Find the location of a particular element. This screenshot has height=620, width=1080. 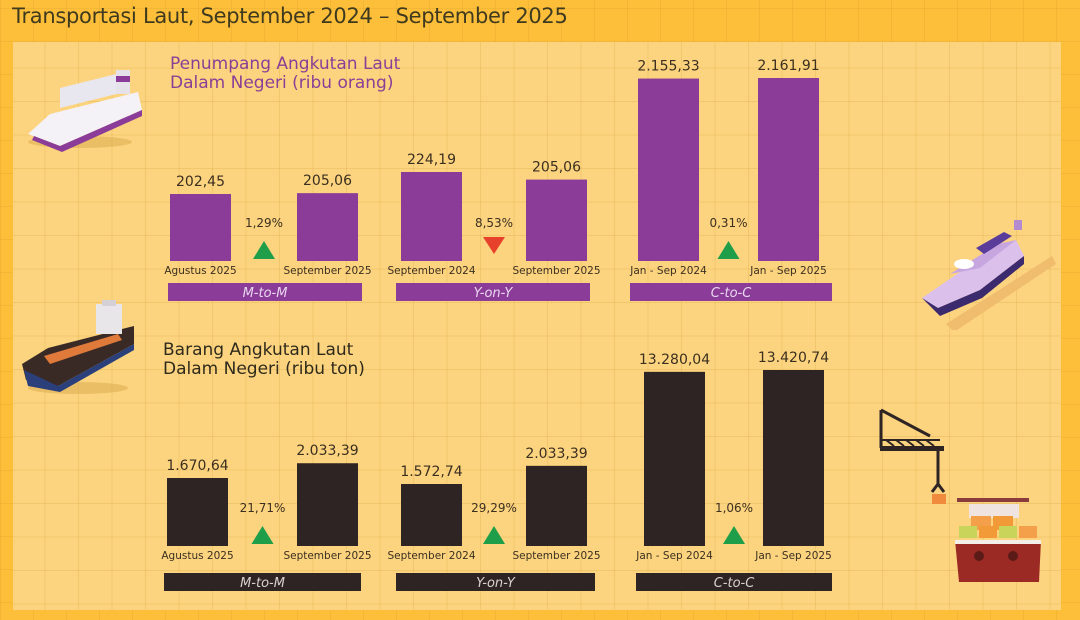

change-label-0-2: 0,31% is located at coordinates (728, 223).